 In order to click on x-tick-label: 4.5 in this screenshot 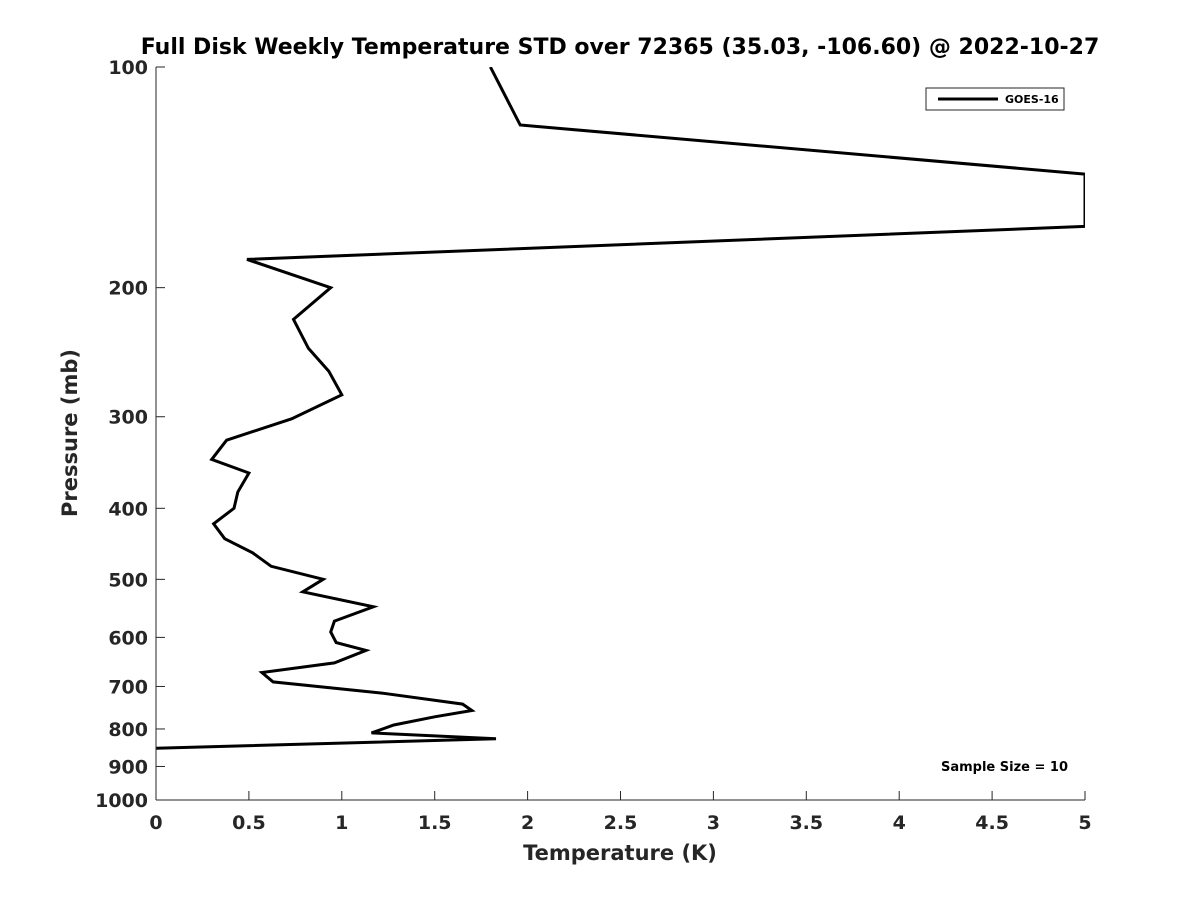, I will do `click(992, 823)`.